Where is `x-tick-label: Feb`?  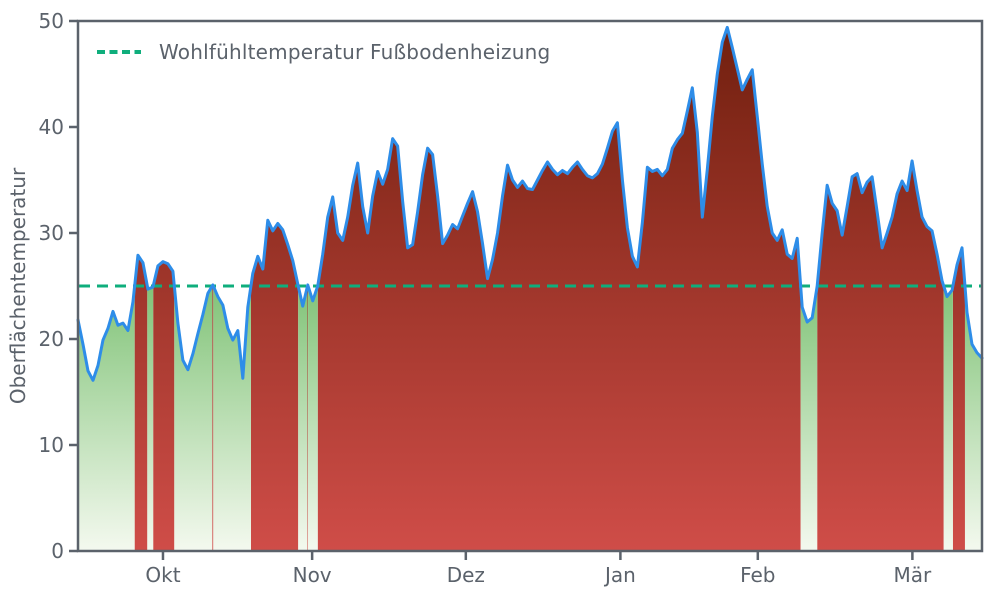 x-tick-label: Feb is located at coordinates (757, 575).